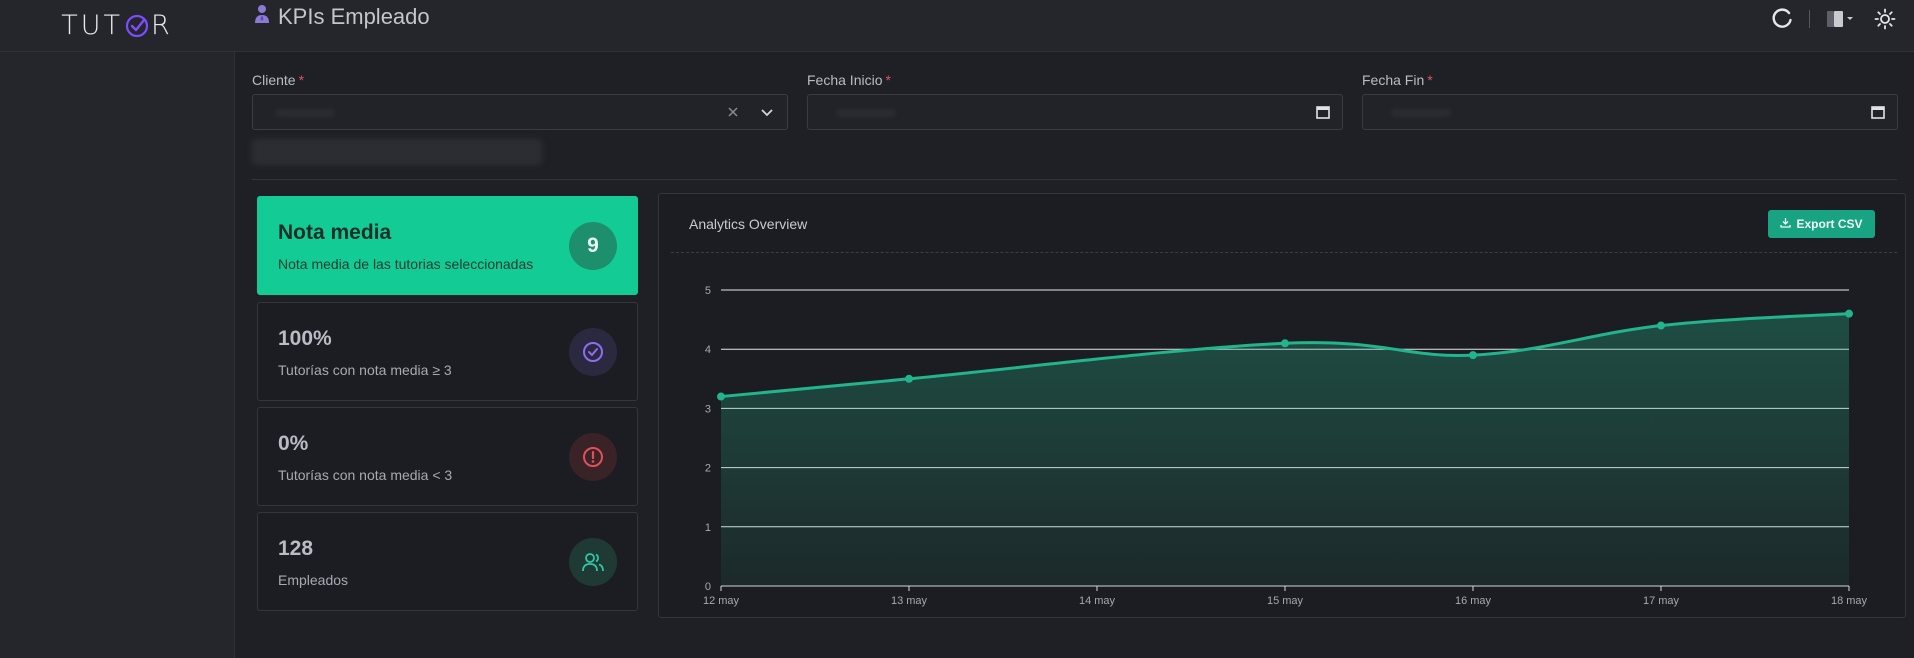  Describe the element at coordinates (1397, 80) in the screenshot. I see `fecha-fin-label: Fecha Fin *` at that location.